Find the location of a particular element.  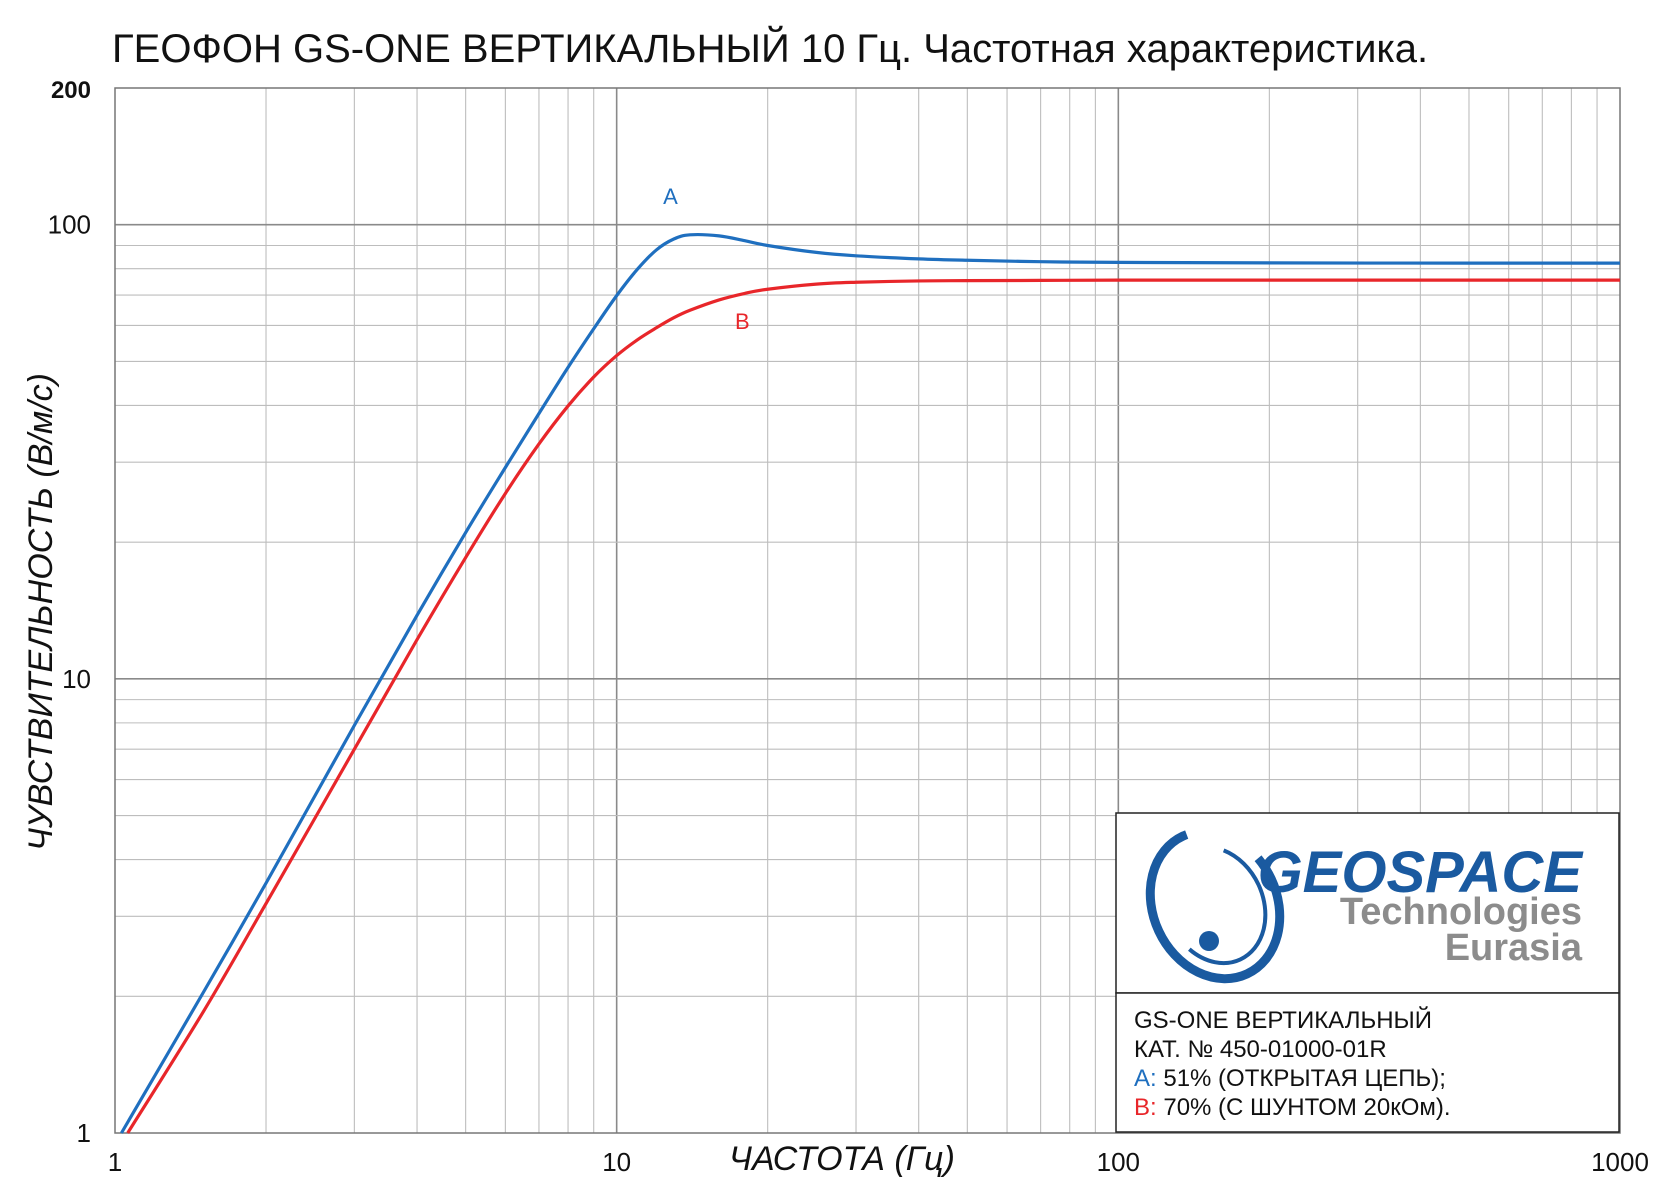

logo-line-technologies: Technologies is located at coordinates (1461, 912).